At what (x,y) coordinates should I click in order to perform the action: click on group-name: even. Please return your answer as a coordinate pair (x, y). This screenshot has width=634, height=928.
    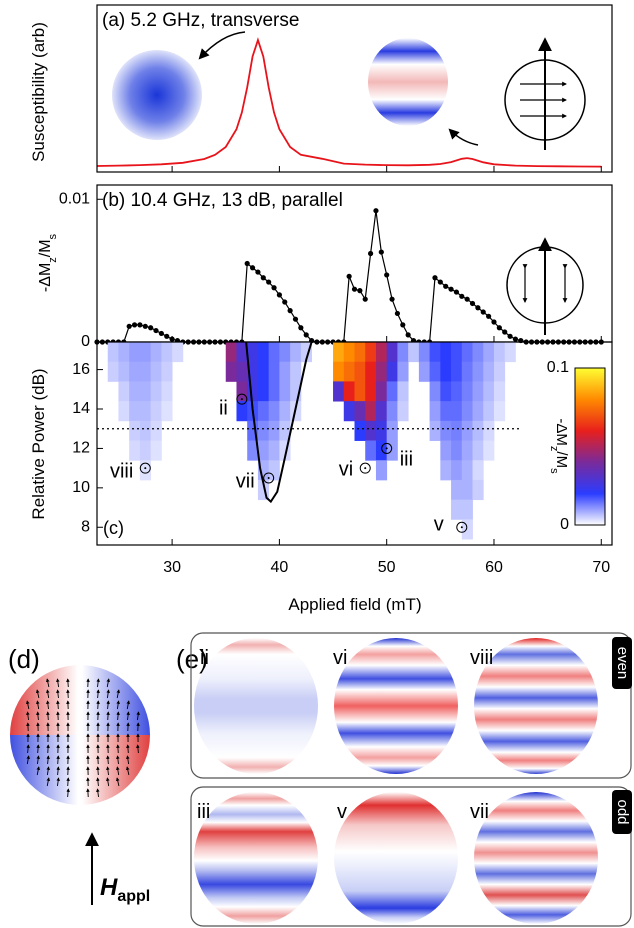
    Looking at the image, I should click on (622, 663).